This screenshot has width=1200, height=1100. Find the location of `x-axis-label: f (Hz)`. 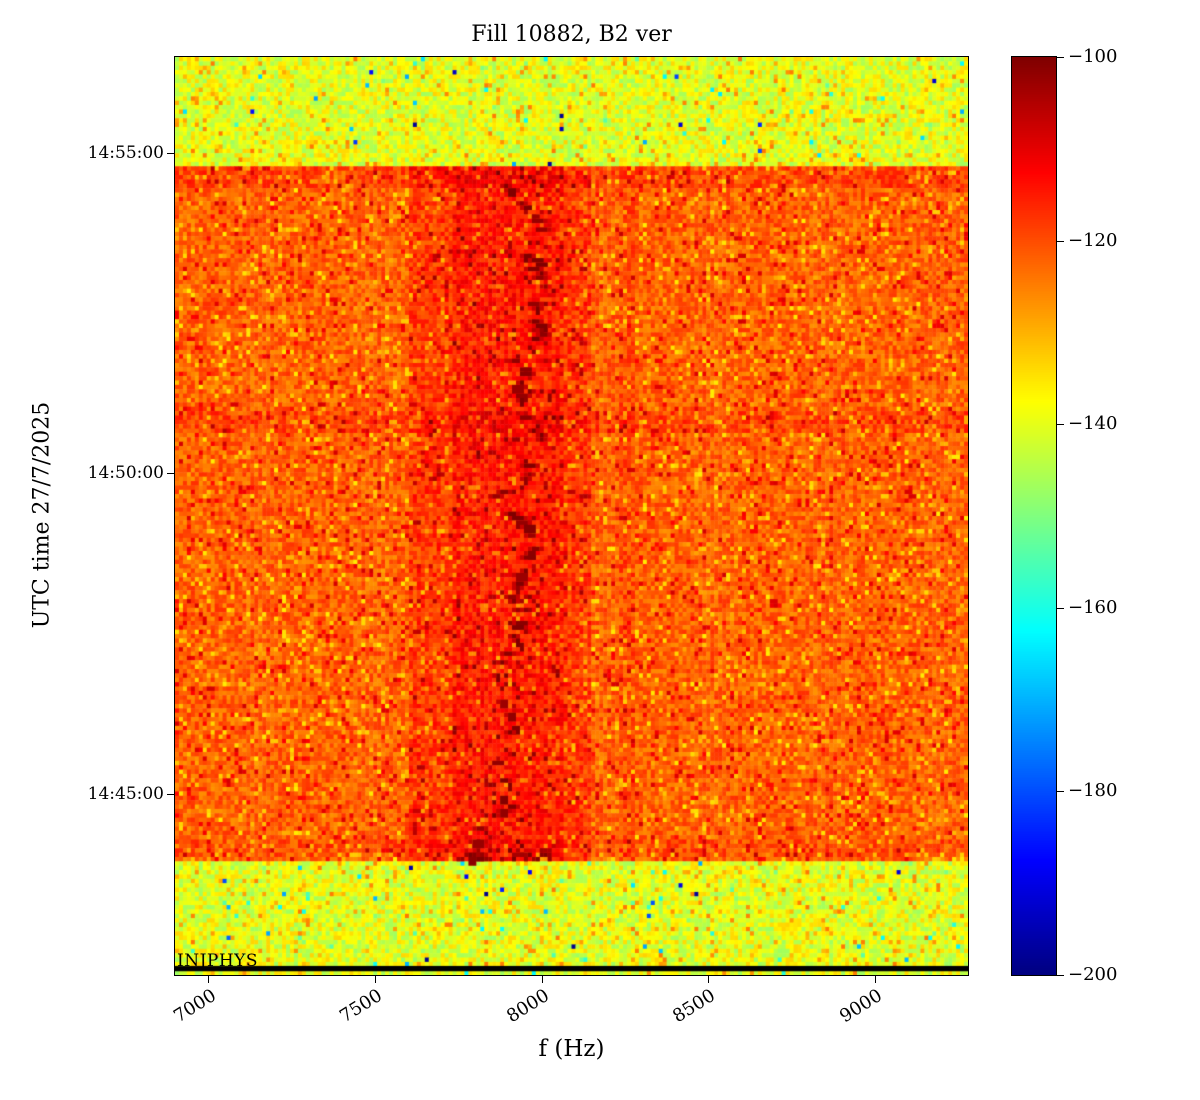

x-axis-label: f (Hz) is located at coordinates (571, 1049).